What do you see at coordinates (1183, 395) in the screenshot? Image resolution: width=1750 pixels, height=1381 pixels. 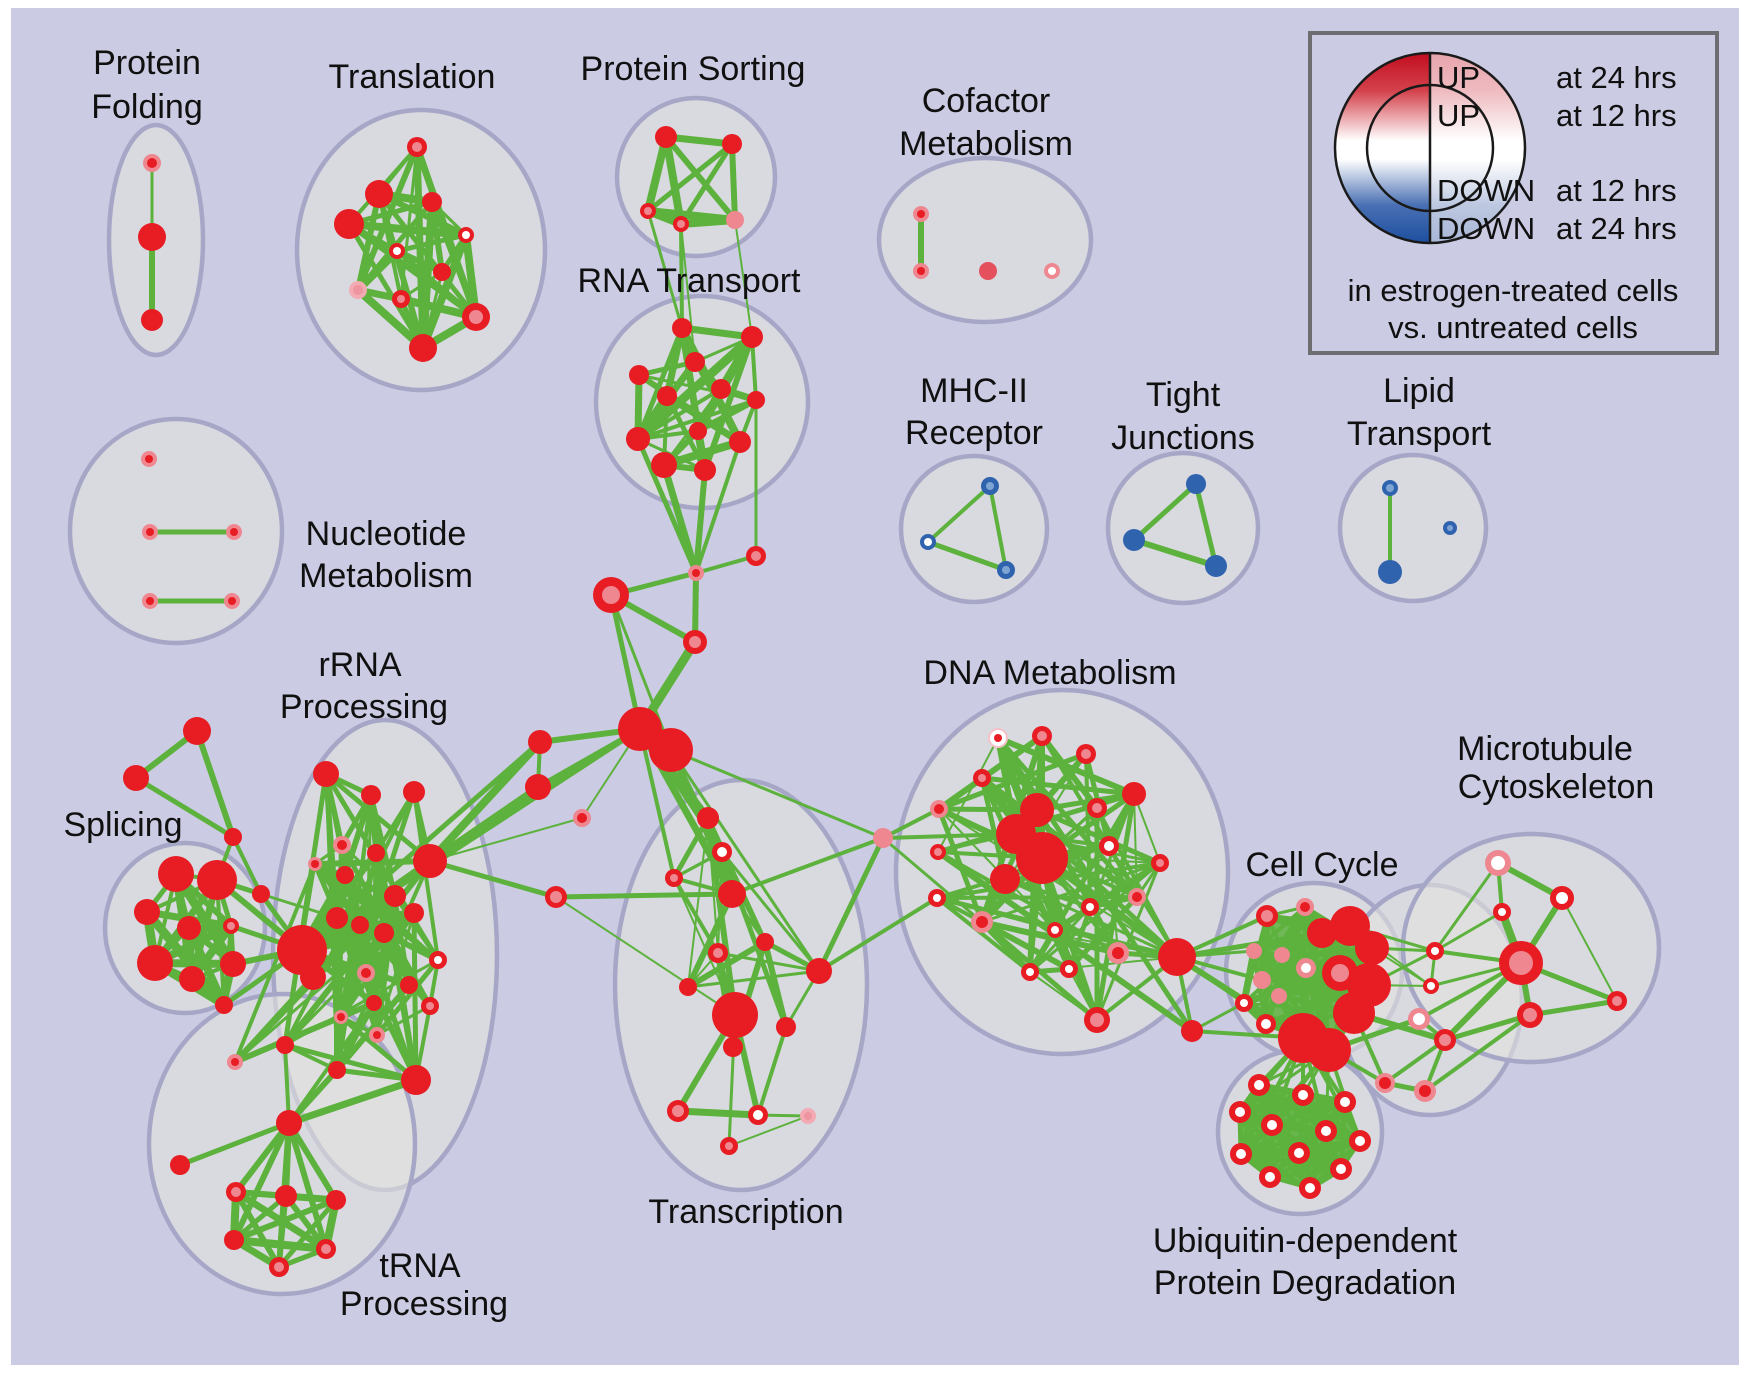 I see `svg-text: Tight` at bounding box center [1183, 395].